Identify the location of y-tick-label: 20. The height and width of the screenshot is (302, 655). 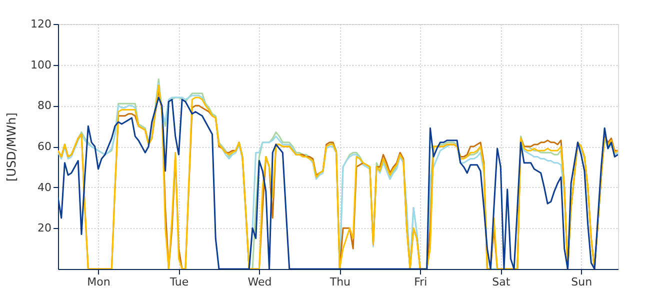
(45, 228).